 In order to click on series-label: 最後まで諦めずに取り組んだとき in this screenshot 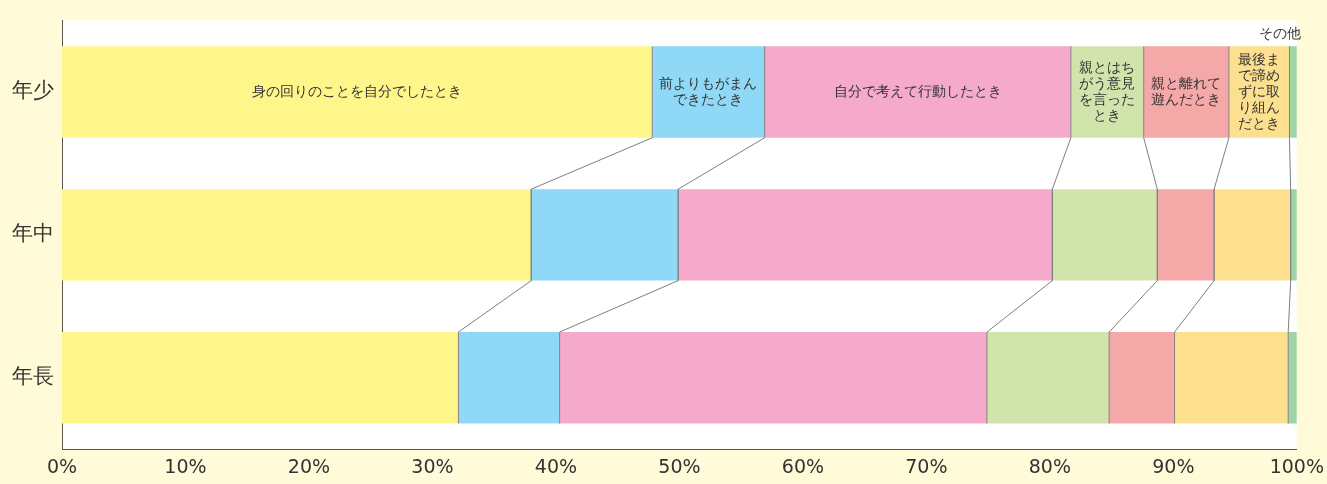, I will do `click(1259, 90)`.